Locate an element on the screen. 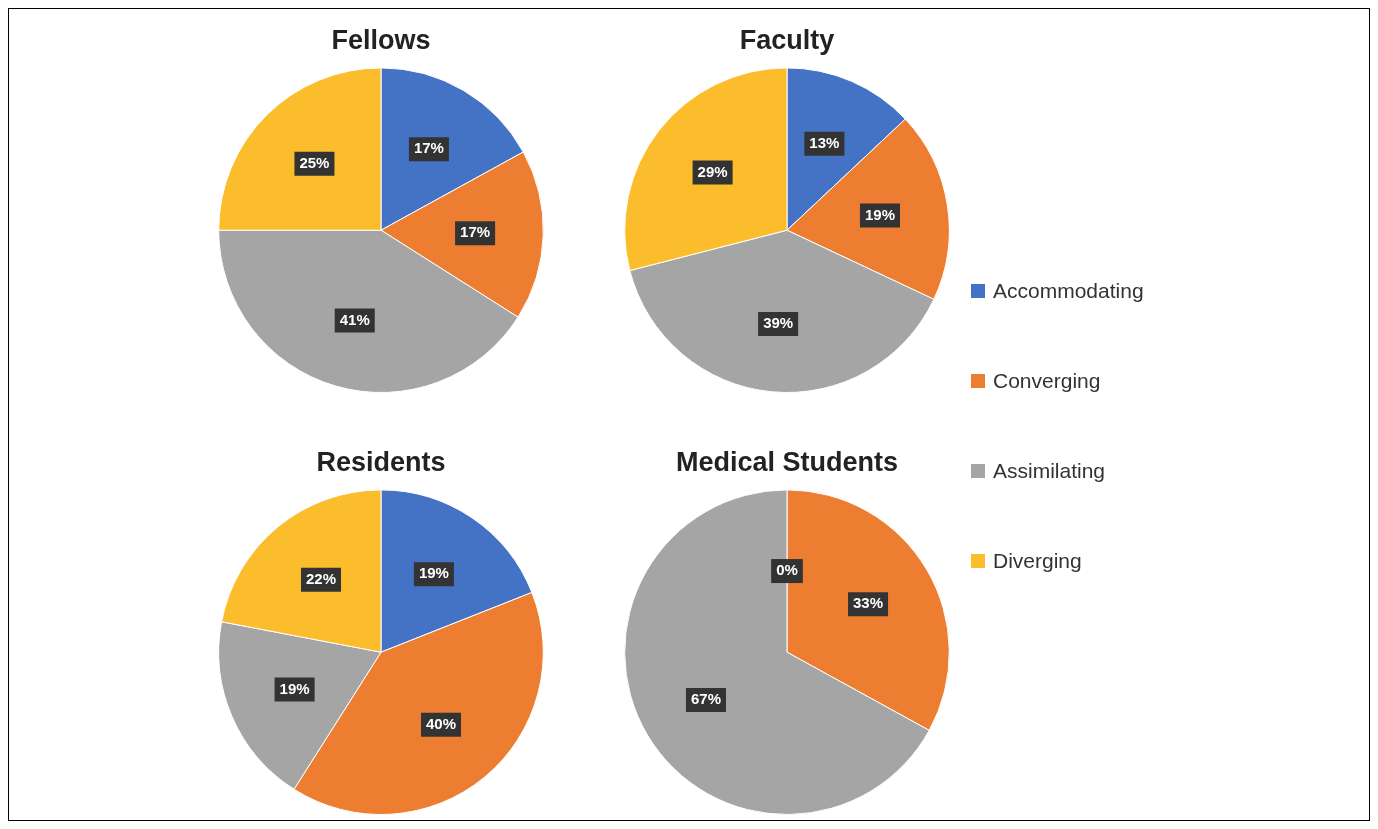 This screenshot has height=829, width=1378. data-label: 33% is located at coordinates (868, 603).